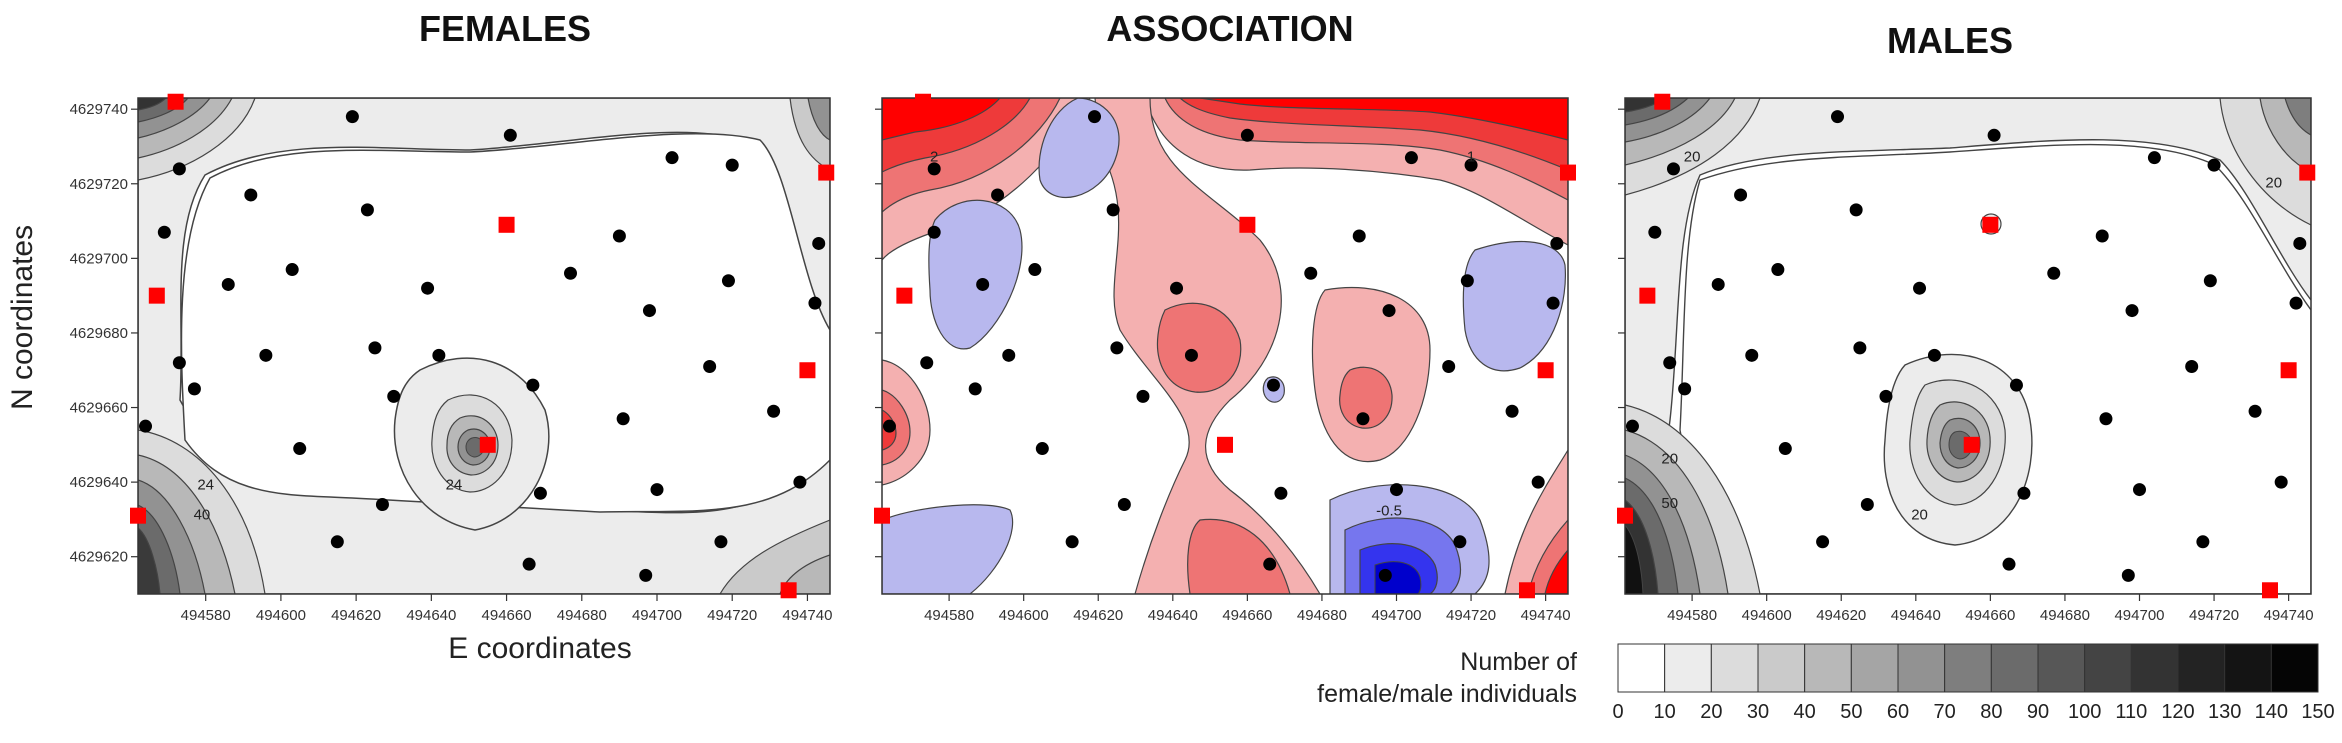 The height and width of the screenshot is (743, 2342). What do you see at coordinates (1950, 40) in the screenshot?
I see `panel-title-males: MALES` at bounding box center [1950, 40].